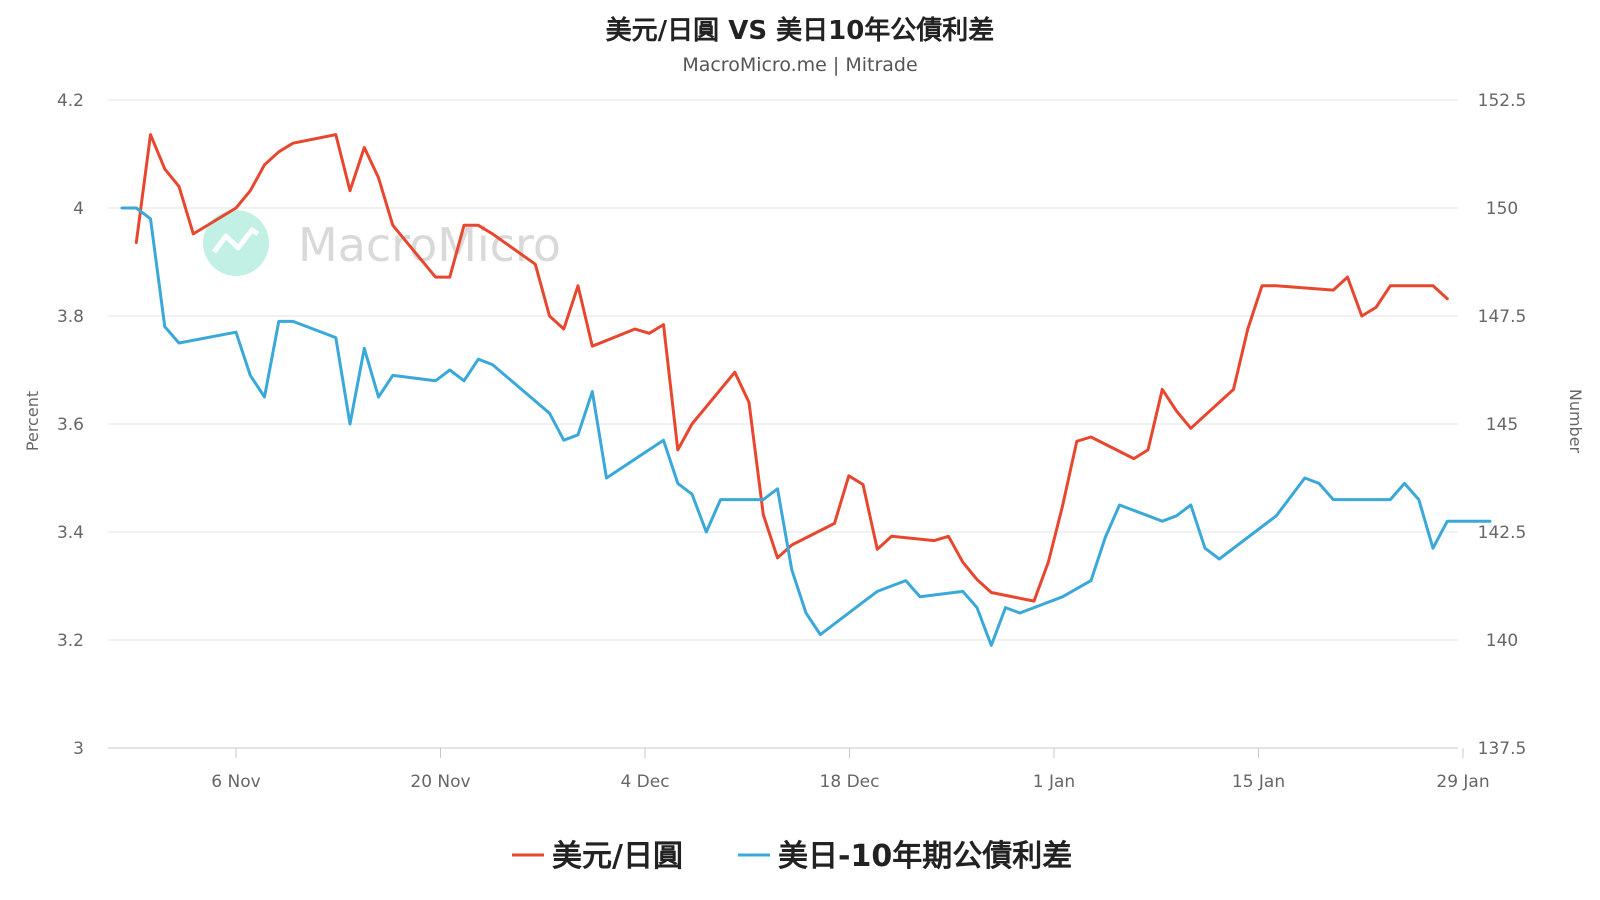  I want to click on left-tick-label: 3.4, so click(70, 533).